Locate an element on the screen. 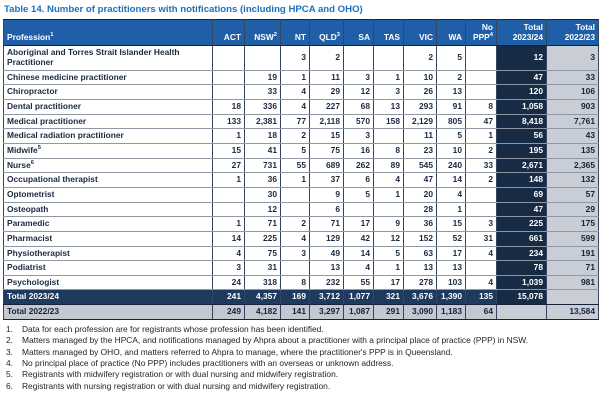 The height and width of the screenshot is (407, 602). profession-cell: Nurse6 is located at coordinates (108, 165).